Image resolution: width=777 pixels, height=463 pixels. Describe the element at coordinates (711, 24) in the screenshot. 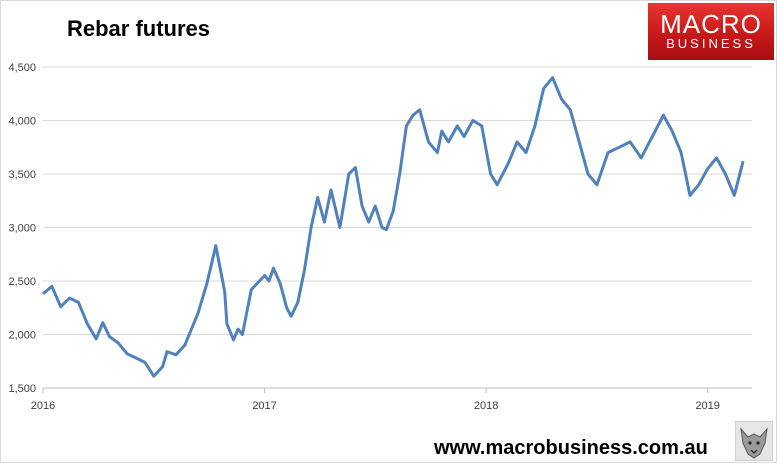

I see `logo-line1: MACRO` at that location.